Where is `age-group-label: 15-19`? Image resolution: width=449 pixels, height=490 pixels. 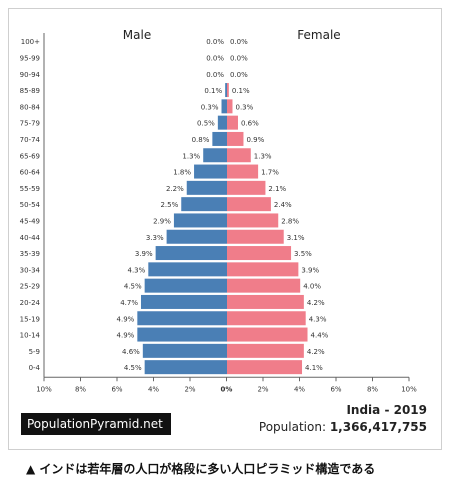 age-group-label: 15-19 is located at coordinates (30, 319).